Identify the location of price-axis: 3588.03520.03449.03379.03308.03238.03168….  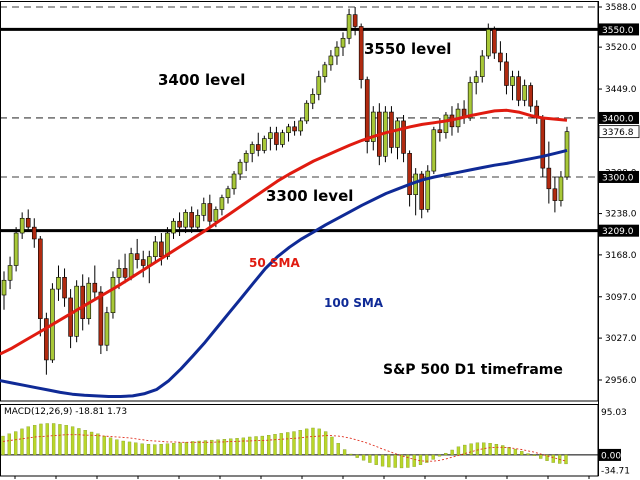
(619, 238).